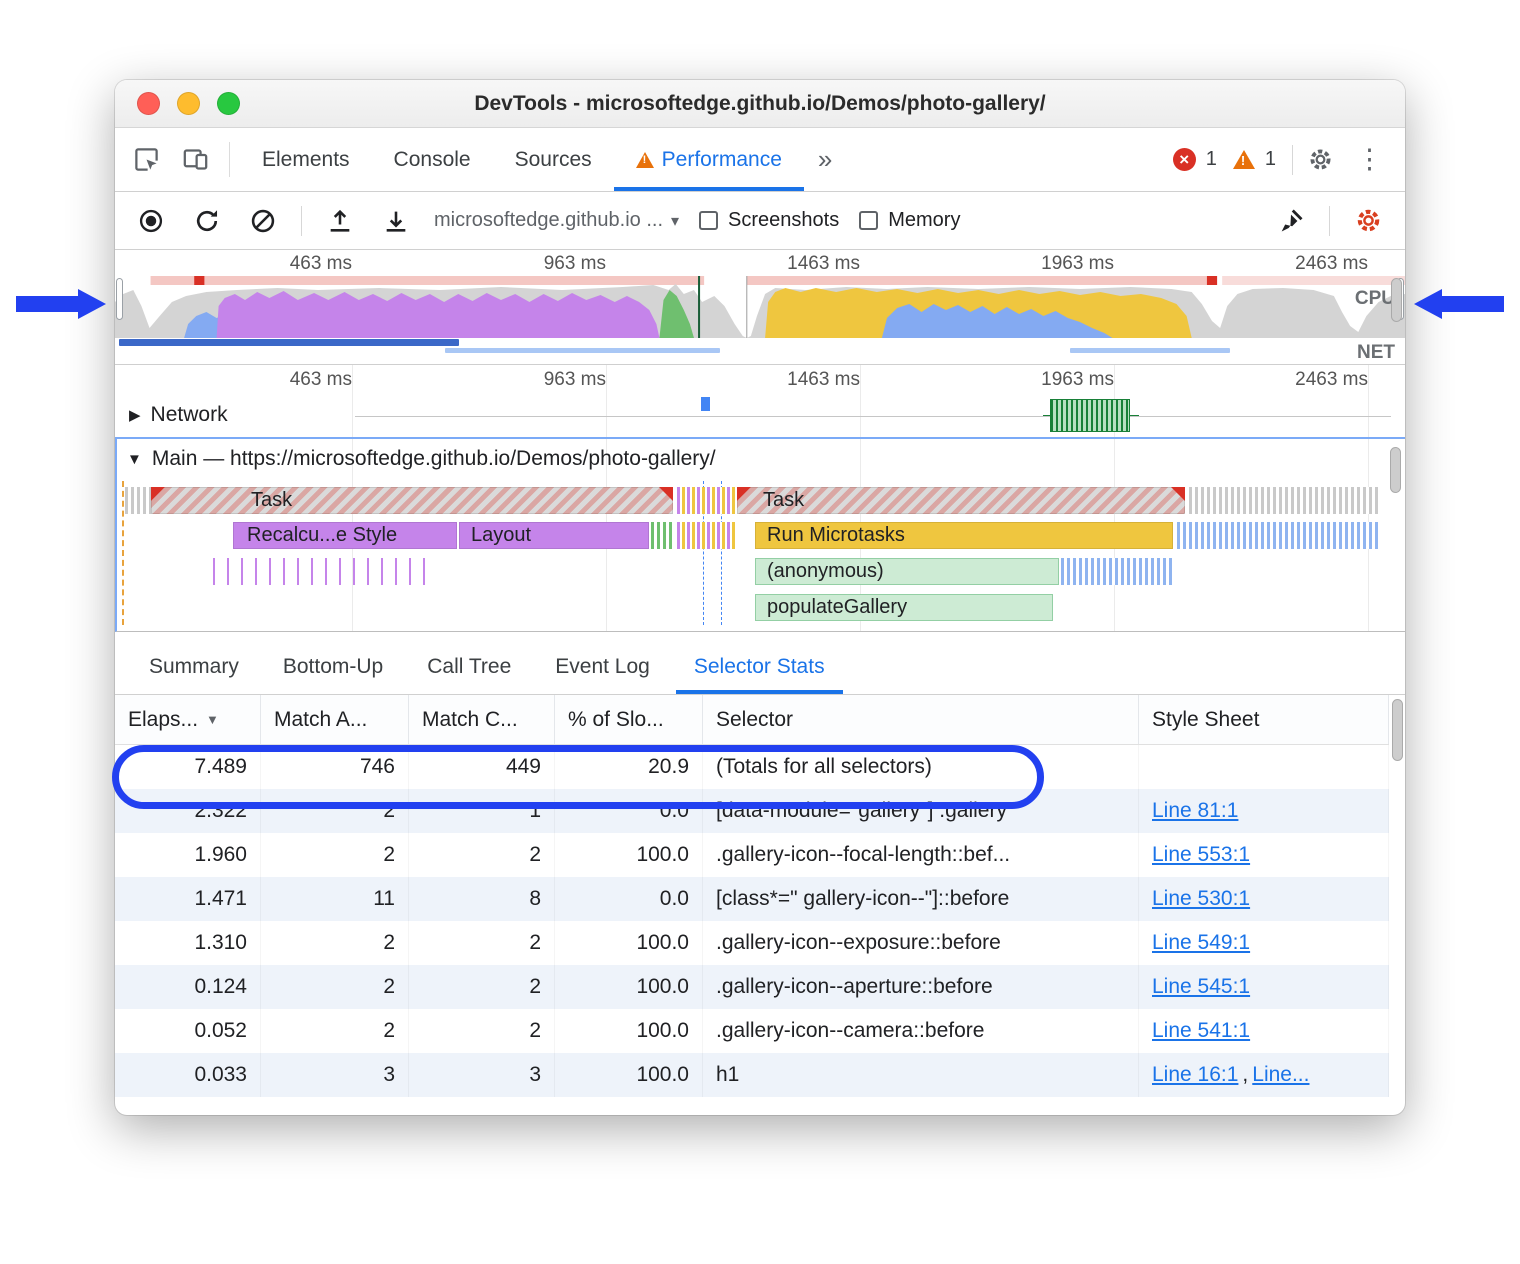 The image size is (1520, 1264). I want to click on profile-select: microsoftedge.github.io ... ▾, so click(556, 220).